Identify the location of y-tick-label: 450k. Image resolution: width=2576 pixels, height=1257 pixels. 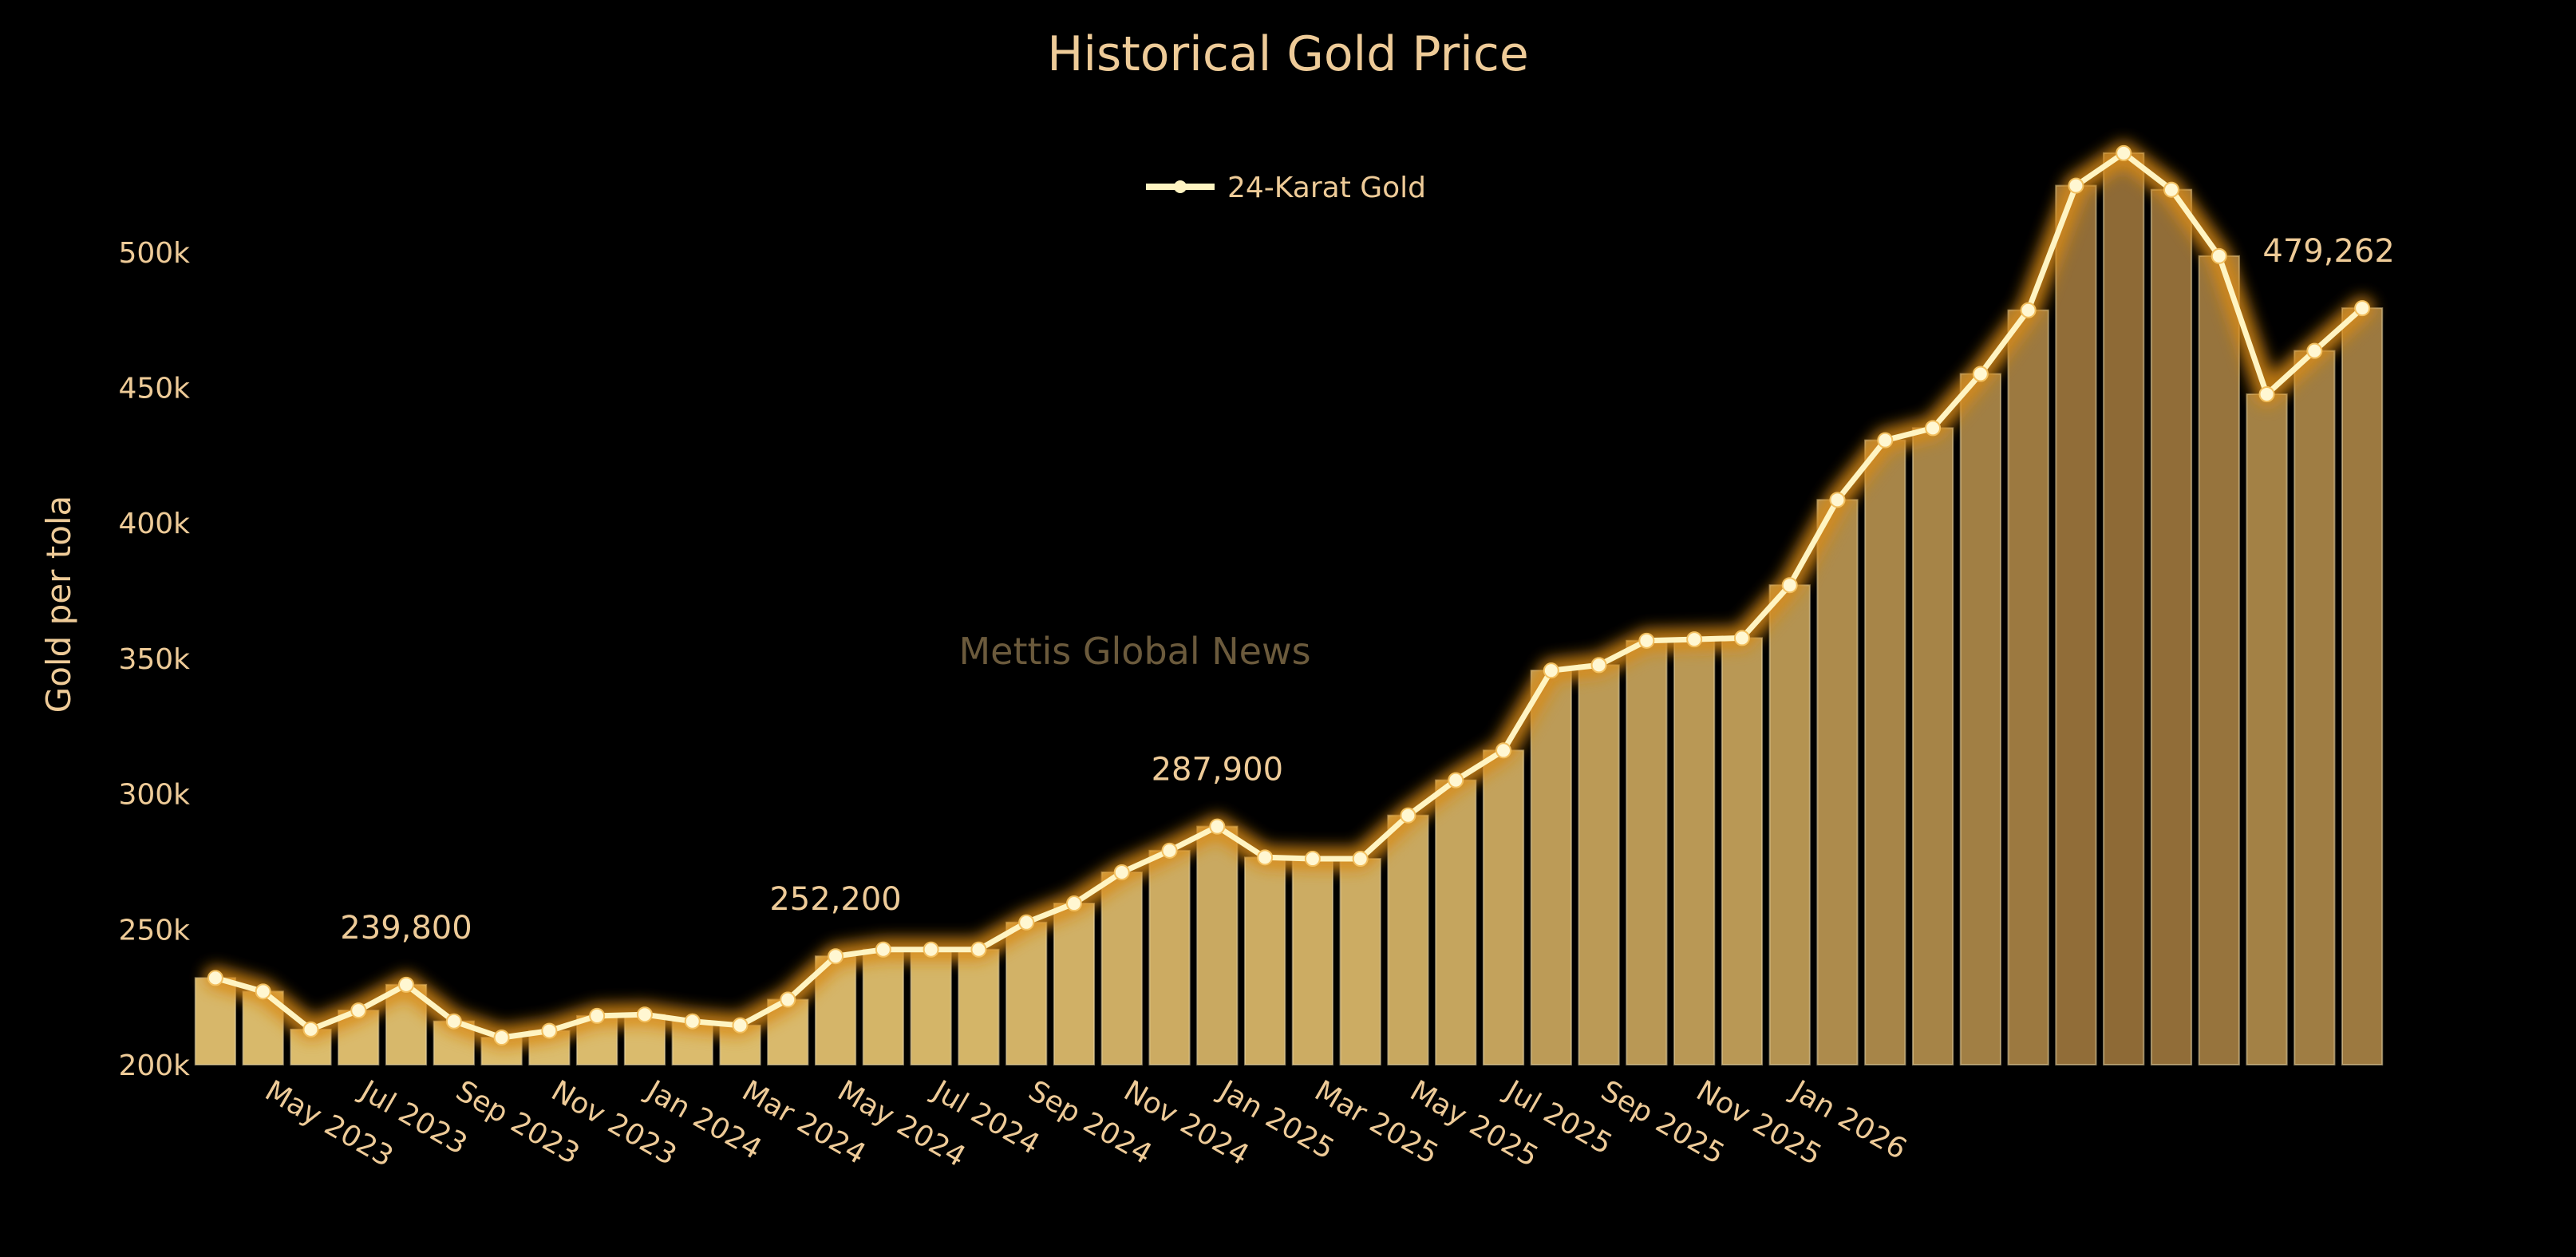
(154, 388).